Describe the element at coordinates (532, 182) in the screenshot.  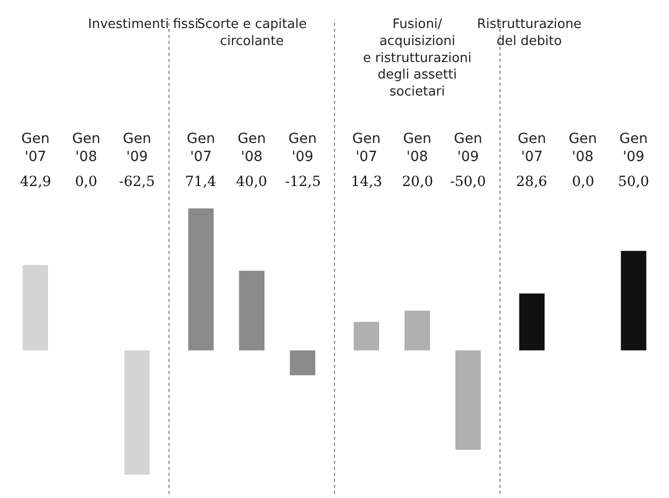
I see `data-label: 28,6` at that location.